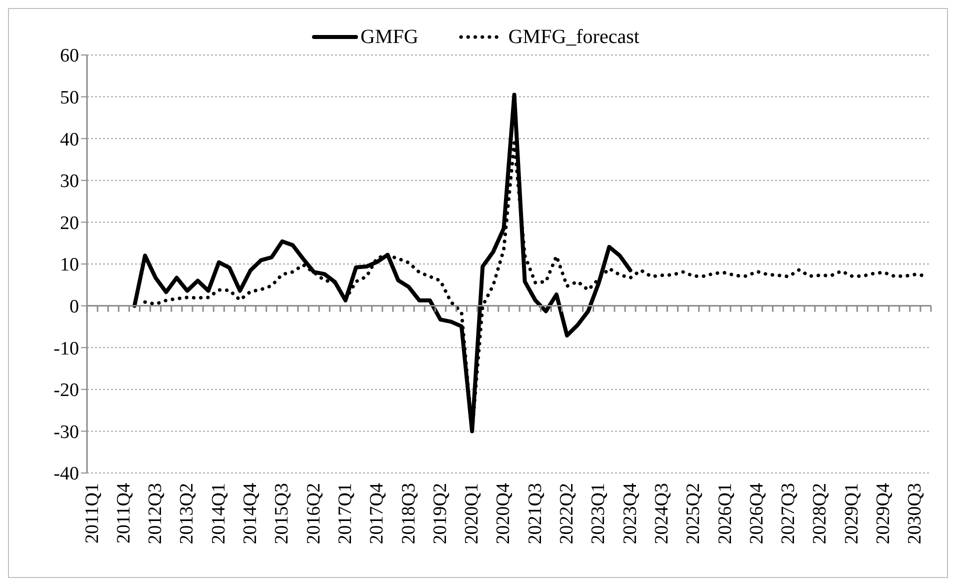 This screenshot has height=586, width=956. Describe the element at coordinates (69, 56) in the screenshot. I see `y-tick-label: 60` at that location.